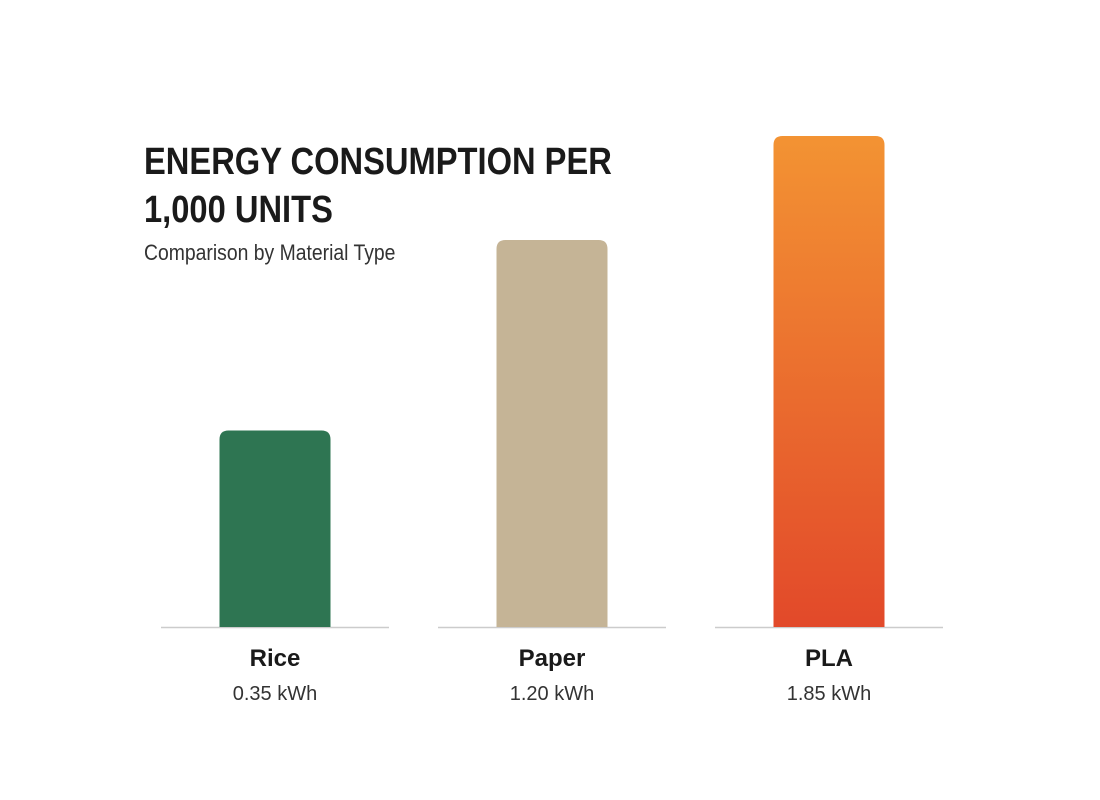 The image size is (1100, 800). Describe the element at coordinates (275, 694) in the screenshot. I see `value-label-rice: 0.35 kWh` at that location.